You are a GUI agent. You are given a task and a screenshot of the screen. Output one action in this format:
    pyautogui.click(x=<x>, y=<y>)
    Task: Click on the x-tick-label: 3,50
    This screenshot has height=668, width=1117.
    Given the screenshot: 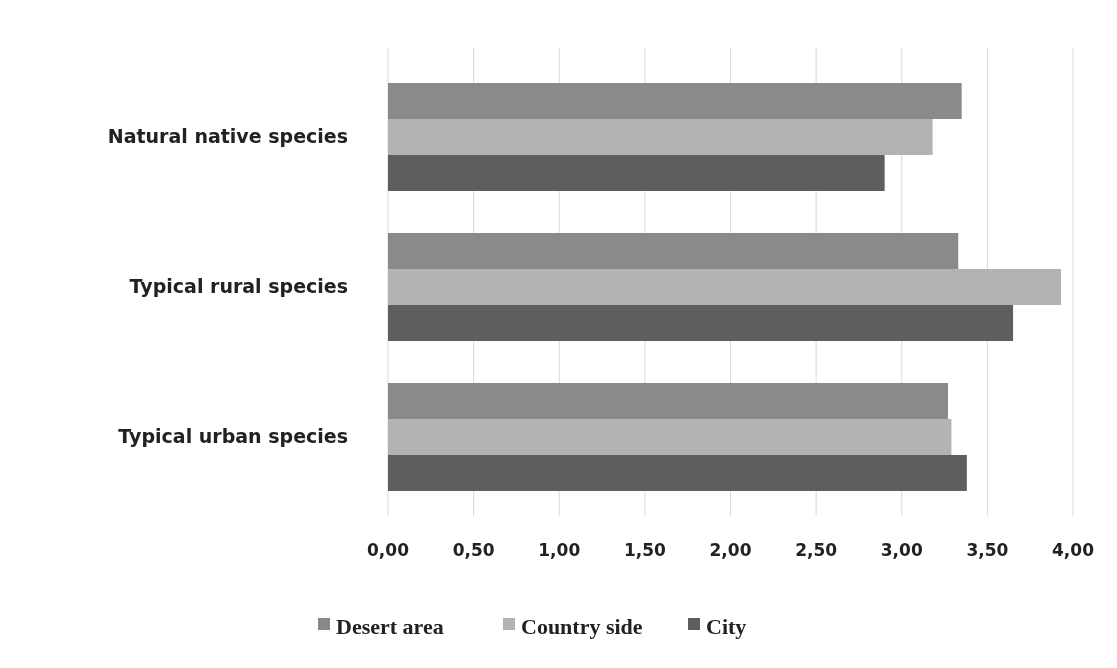 What is the action you would take?
    pyautogui.click(x=987, y=550)
    